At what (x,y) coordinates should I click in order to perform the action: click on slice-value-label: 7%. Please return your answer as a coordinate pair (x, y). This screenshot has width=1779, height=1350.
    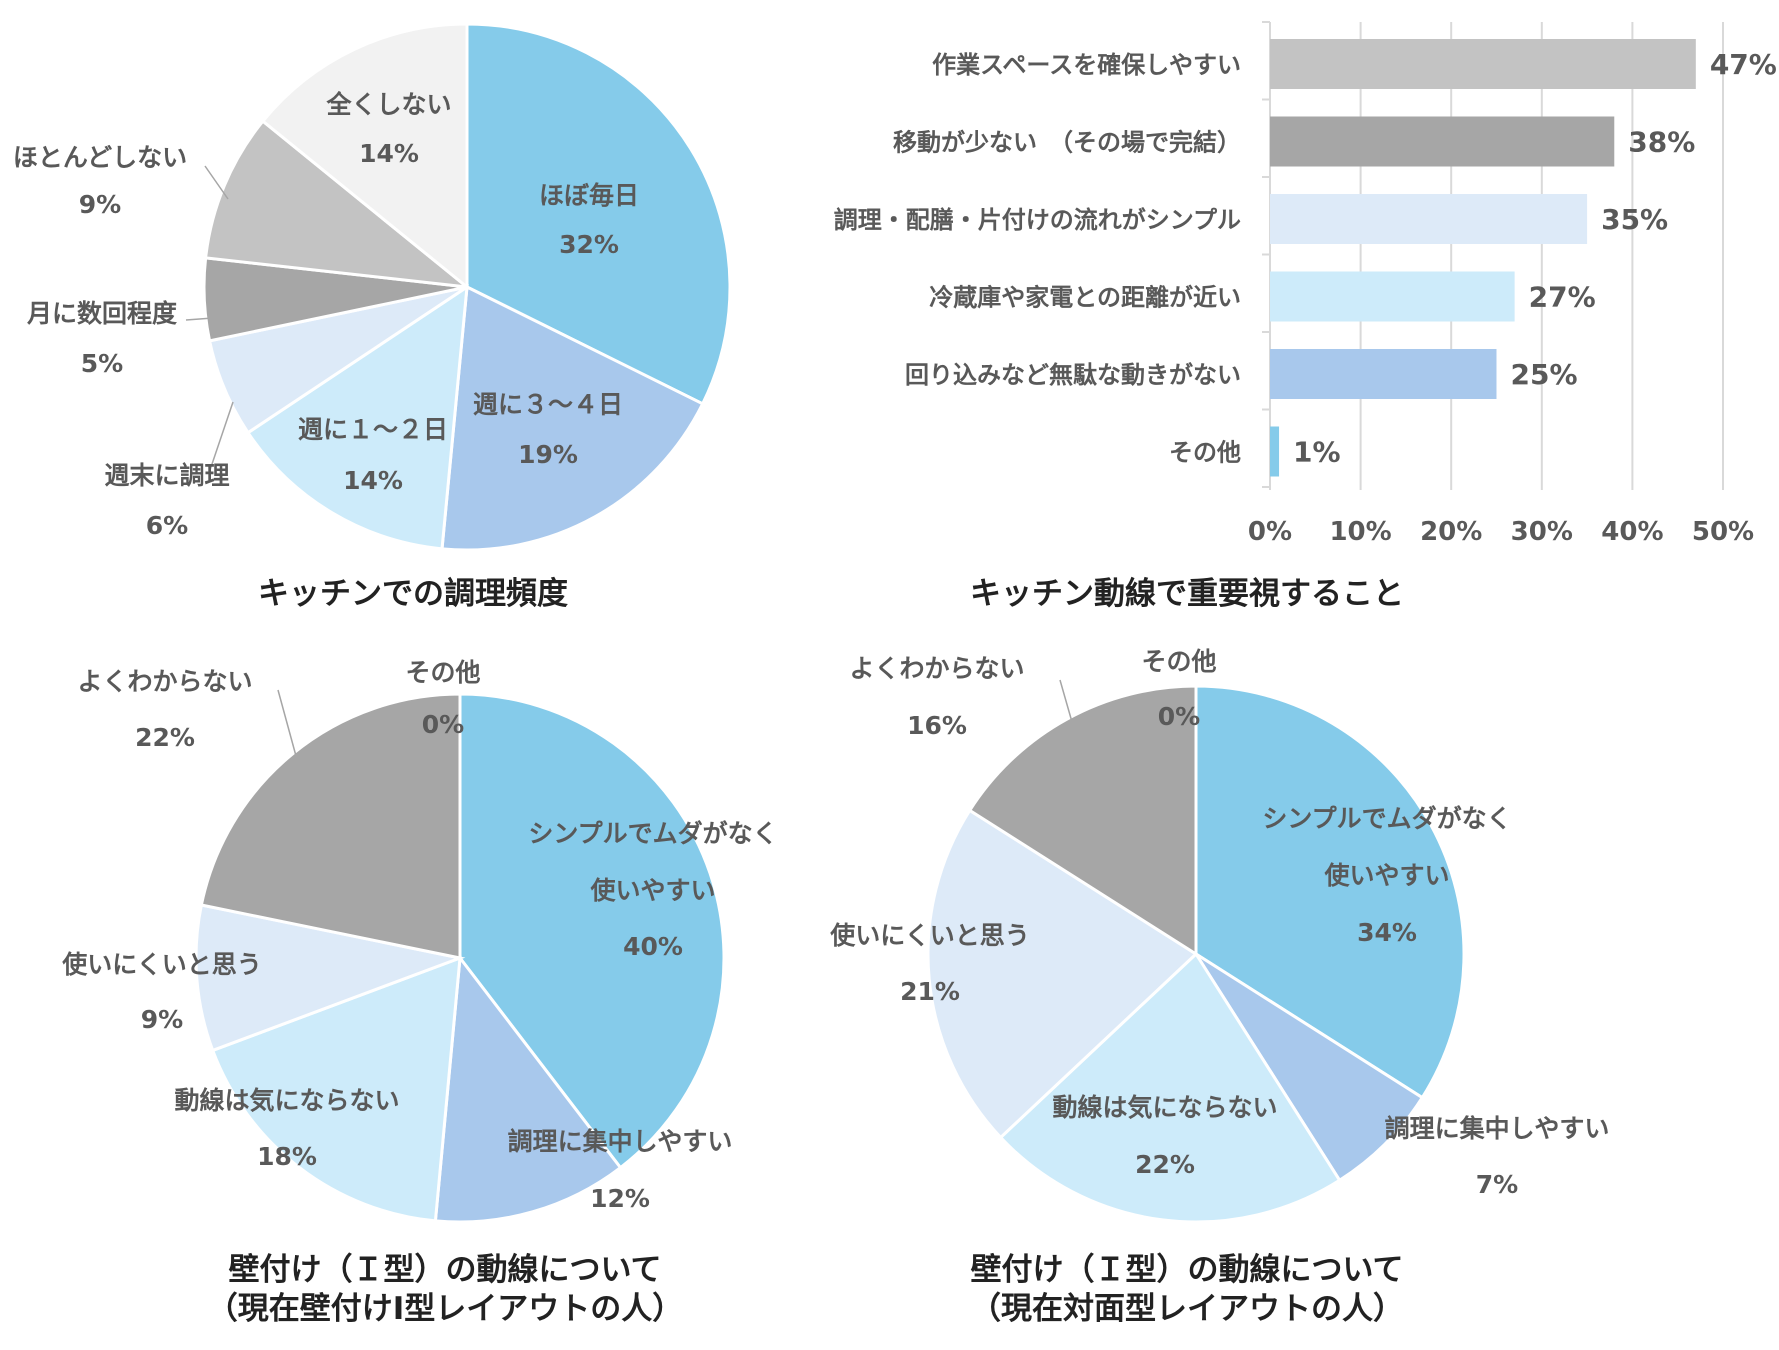
    Looking at the image, I should click on (1497, 1184).